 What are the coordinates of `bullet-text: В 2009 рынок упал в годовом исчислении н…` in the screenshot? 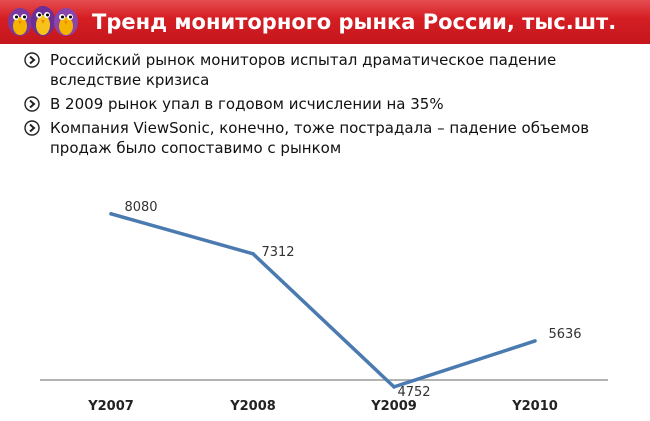 It's located at (247, 104).